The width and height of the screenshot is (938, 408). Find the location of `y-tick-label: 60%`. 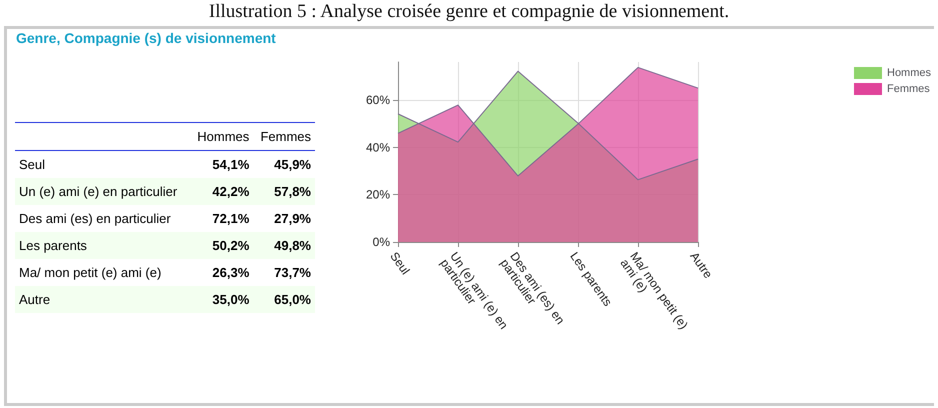

y-tick-label: 60% is located at coordinates (378, 99).